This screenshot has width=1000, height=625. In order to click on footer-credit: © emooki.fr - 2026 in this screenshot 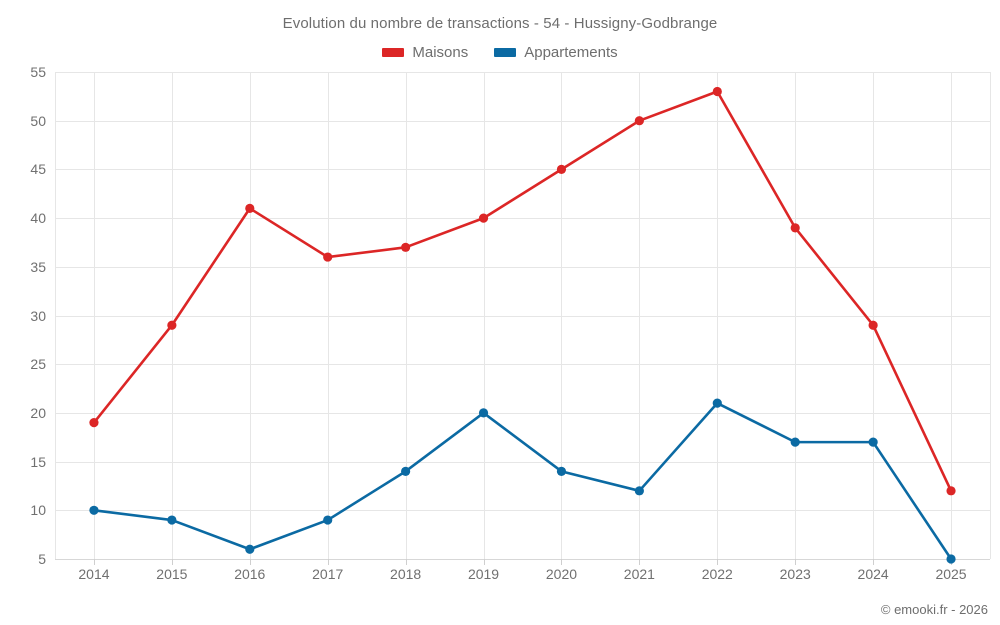, I will do `click(934, 609)`.